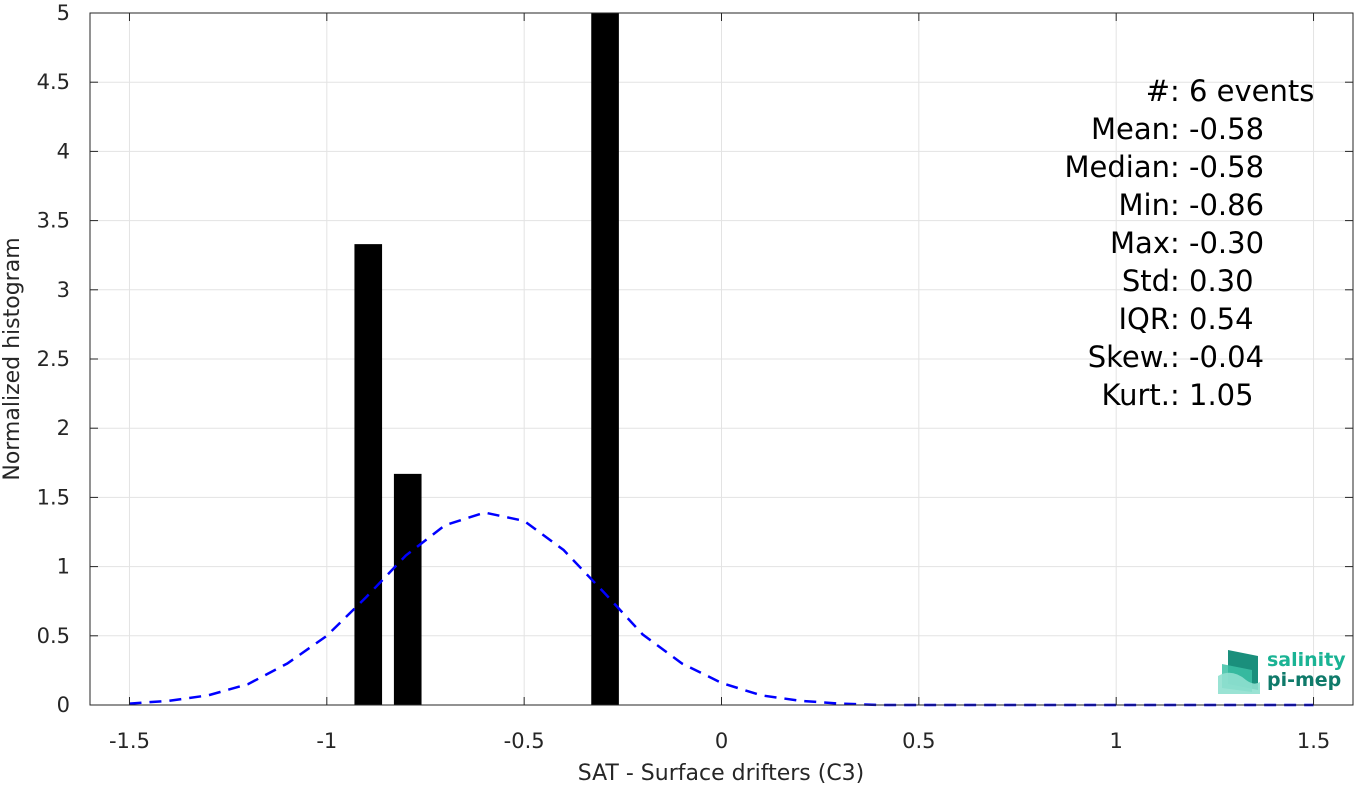  What do you see at coordinates (1313, 741) in the screenshot?
I see `x-tick-label: 1.5` at bounding box center [1313, 741].